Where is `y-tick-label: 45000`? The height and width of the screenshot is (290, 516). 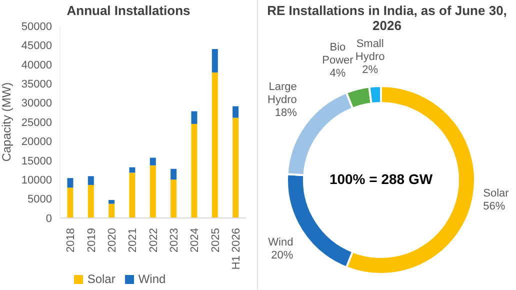 y-tick-label: 45000 is located at coordinates (36, 46).